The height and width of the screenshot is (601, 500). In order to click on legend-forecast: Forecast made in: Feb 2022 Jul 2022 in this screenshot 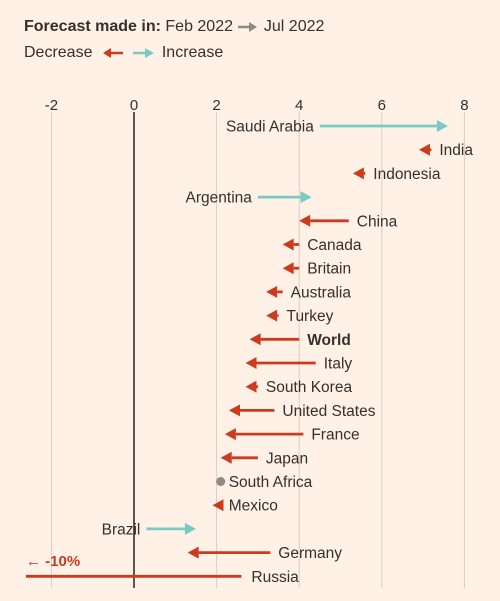, I will do `click(174, 27)`.